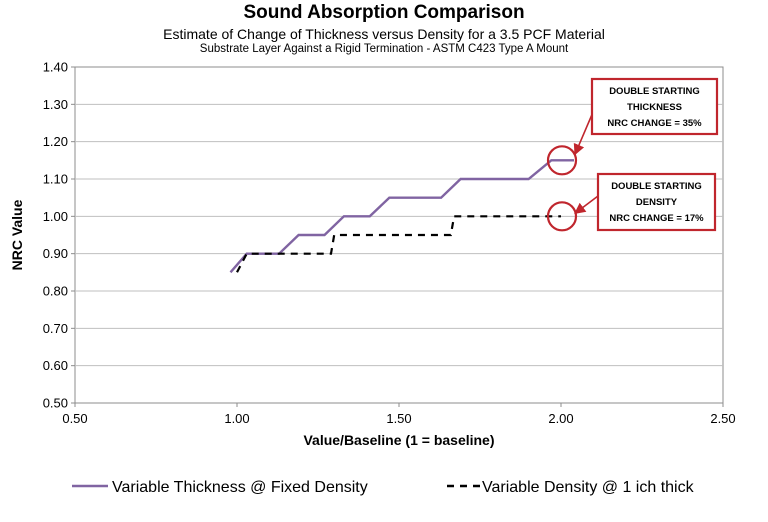  What do you see at coordinates (55, 291) in the screenshot?
I see `y-tick-label: 0.80` at bounding box center [55, 291].